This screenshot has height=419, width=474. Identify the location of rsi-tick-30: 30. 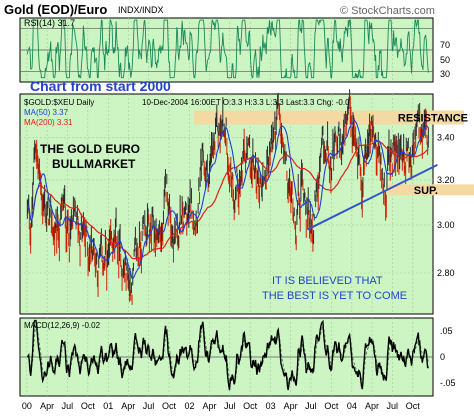
(445, 74).